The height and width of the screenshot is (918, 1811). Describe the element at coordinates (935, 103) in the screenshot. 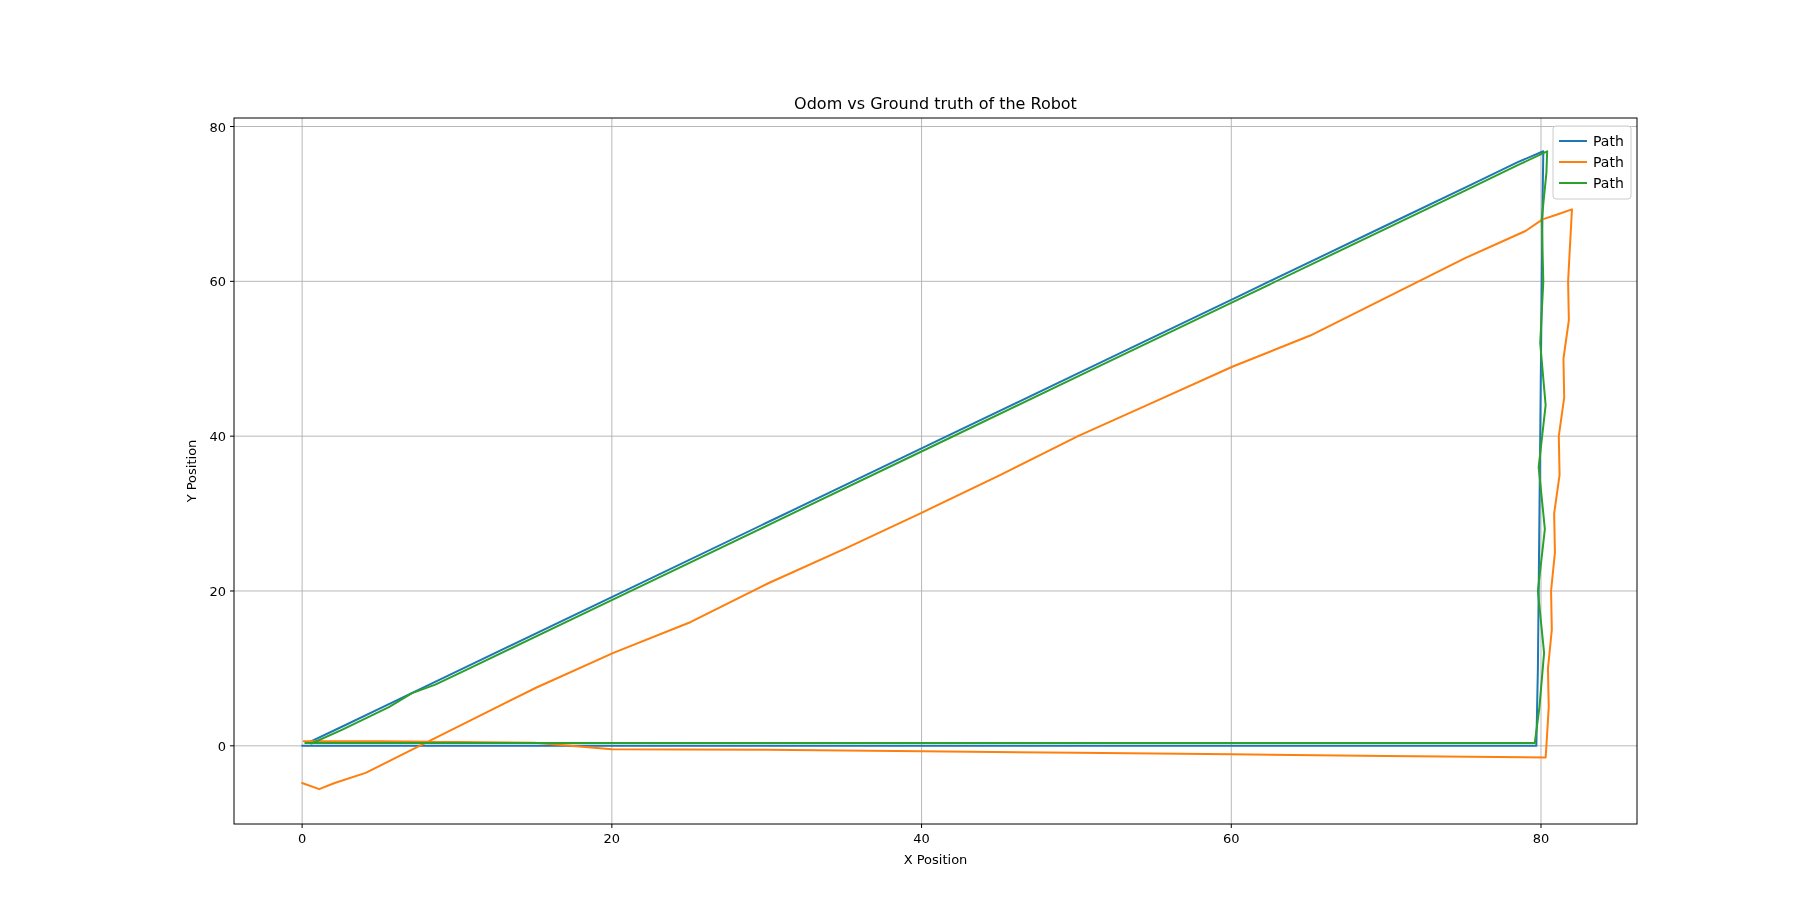

I see `chart-title: Odom vs Ground truth of the Robot` at that location.